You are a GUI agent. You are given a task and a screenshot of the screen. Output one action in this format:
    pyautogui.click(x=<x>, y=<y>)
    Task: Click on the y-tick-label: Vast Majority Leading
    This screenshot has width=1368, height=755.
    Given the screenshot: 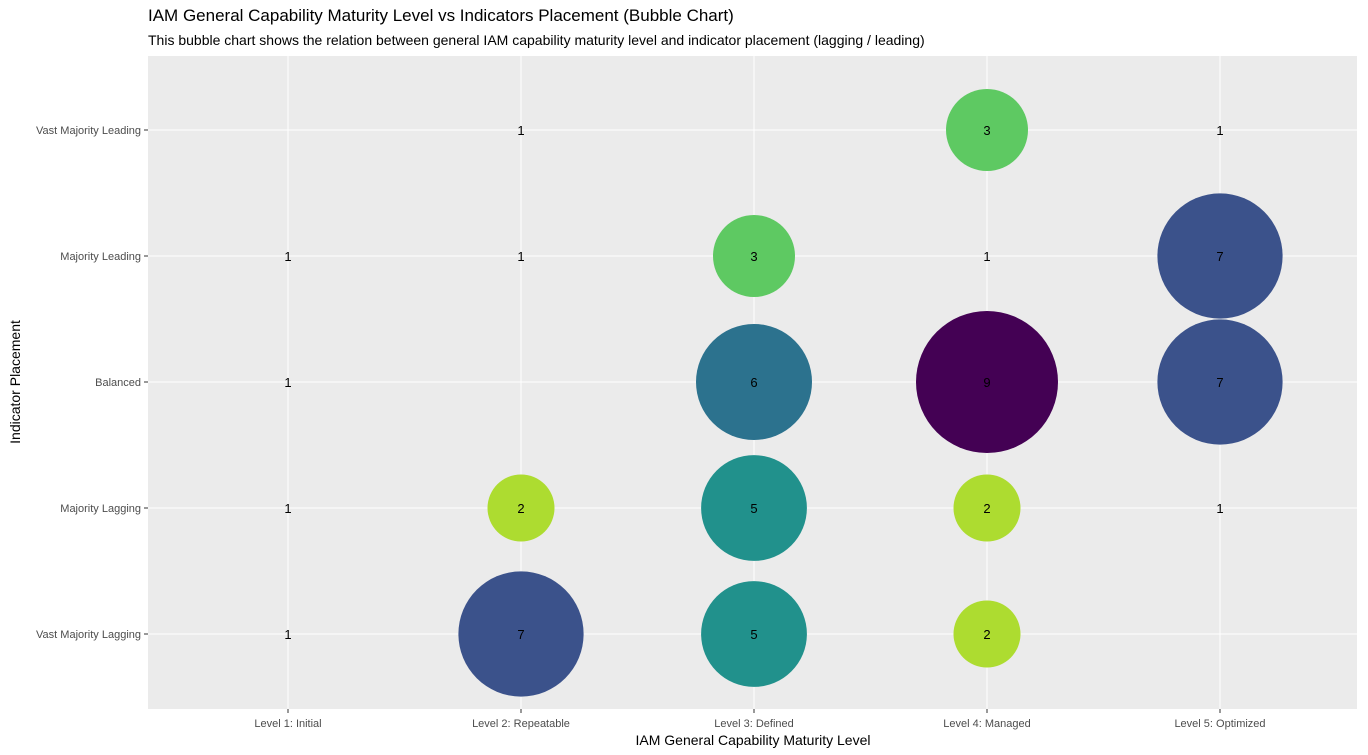 What is the action you would take?
    pyautogui.click(x=88, y=131)
    